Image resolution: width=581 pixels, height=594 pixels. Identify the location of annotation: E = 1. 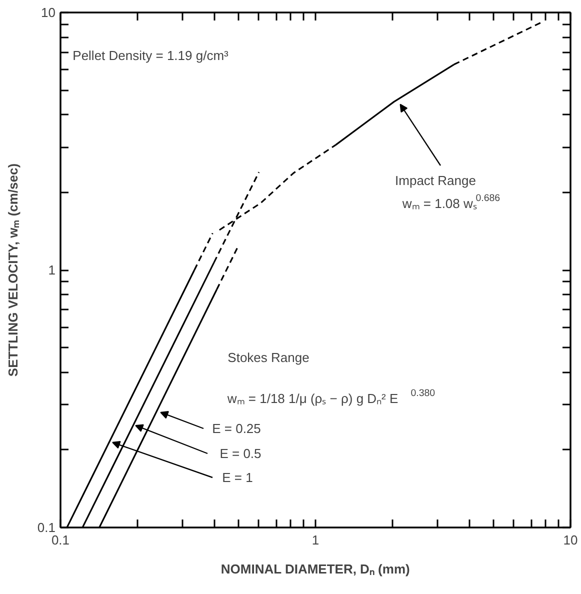
(237, 477).